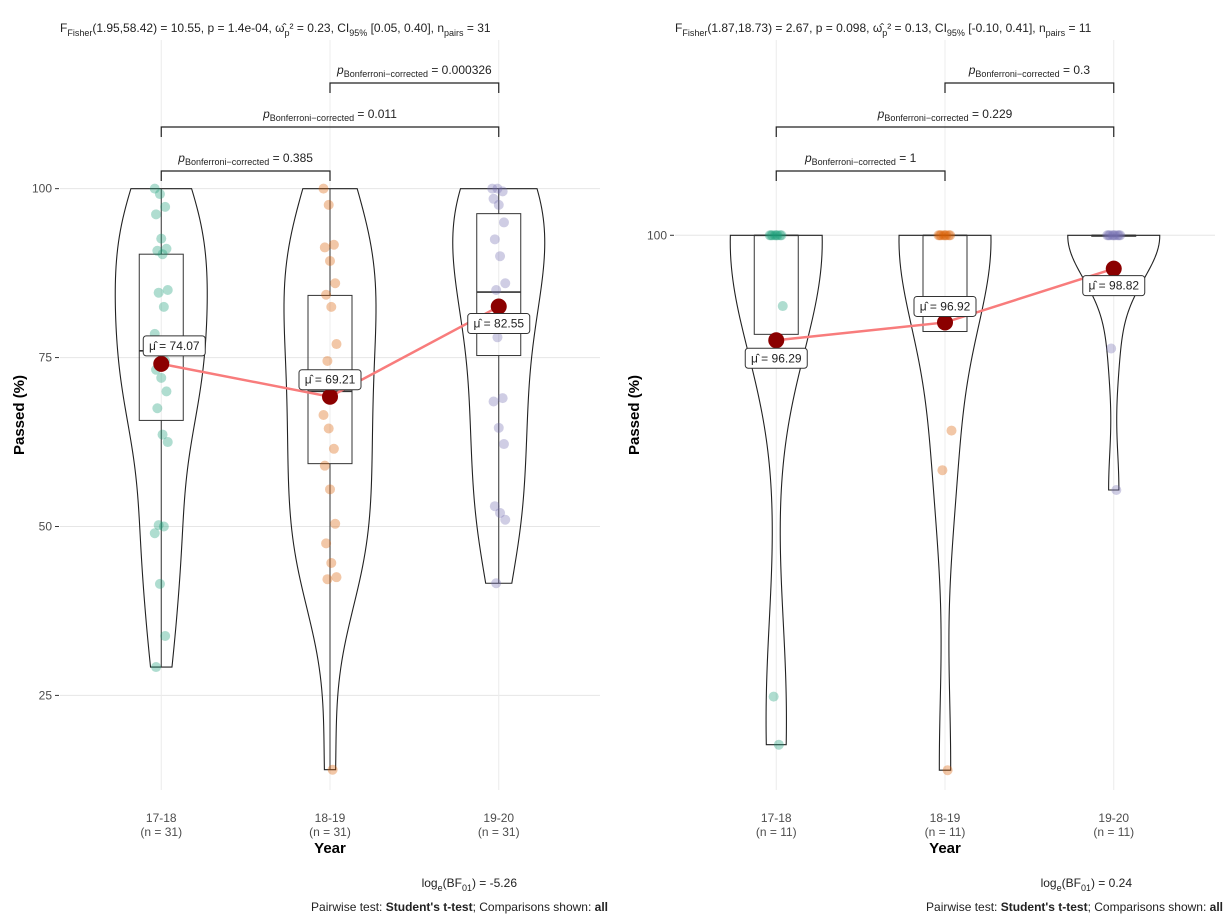 The image size is (1226, 915). What do you see at coordinates (375, 114) in the screenshot?
I see `comparison-label-part: = 0.011` at bounding box center [375, 114].